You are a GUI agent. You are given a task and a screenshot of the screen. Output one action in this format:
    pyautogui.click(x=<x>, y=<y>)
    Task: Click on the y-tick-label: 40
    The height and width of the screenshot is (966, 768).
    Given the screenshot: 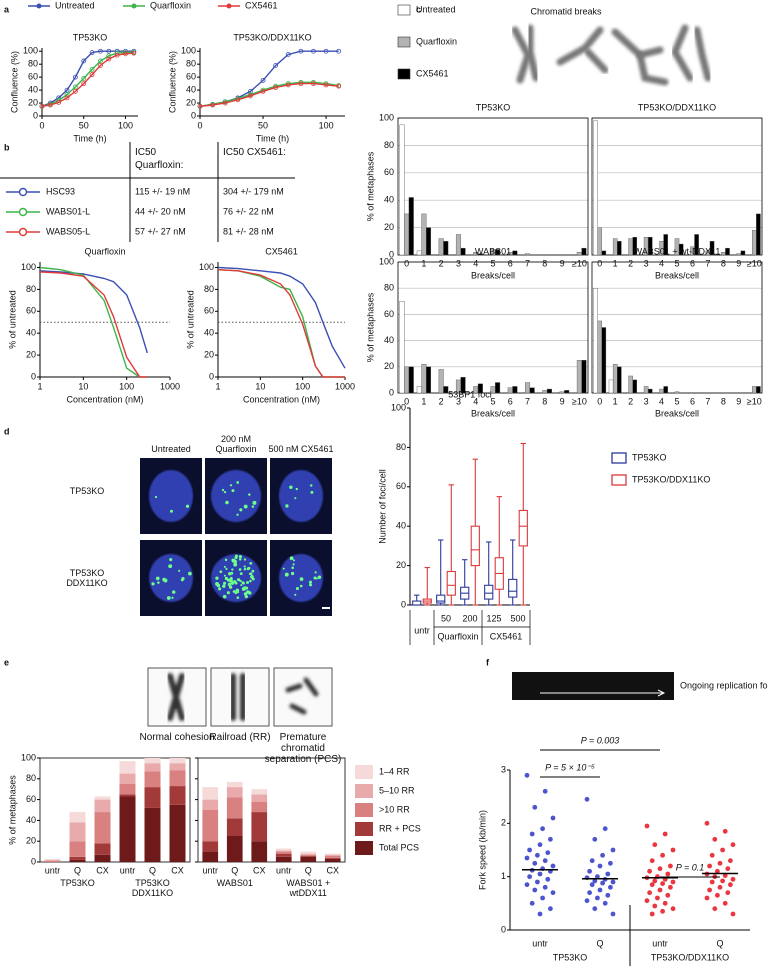 What is the action you would take?
    pyautogui.click(x=31, y=820)
    